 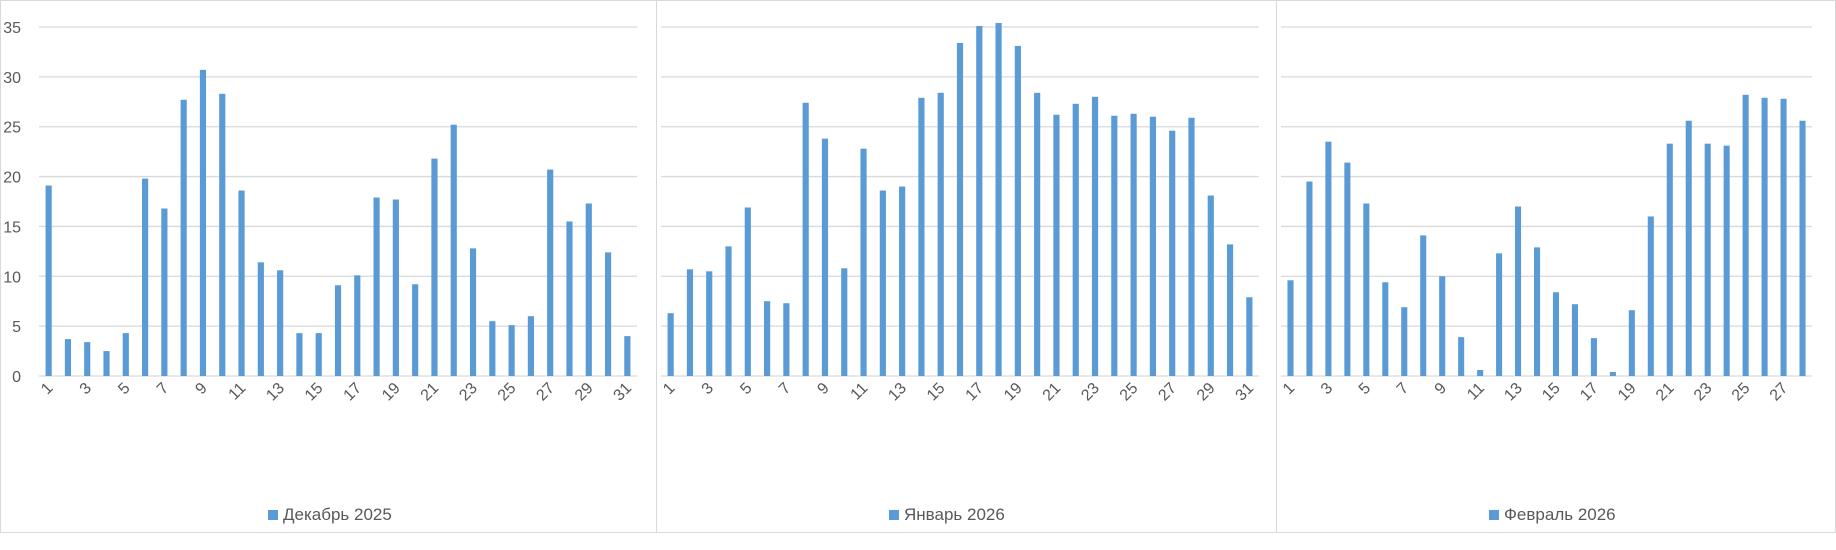 I want to click on x-tick-label: 31, so click(x=1245, y=392).